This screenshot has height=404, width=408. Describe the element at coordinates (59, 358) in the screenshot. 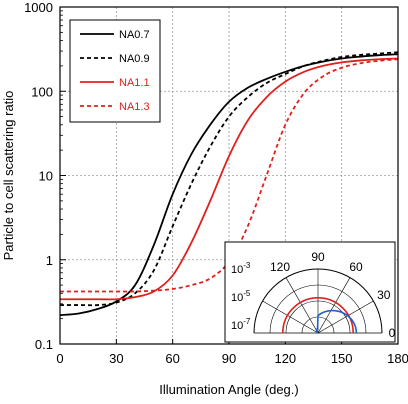

I see `x-tick-label: 0` at that location.